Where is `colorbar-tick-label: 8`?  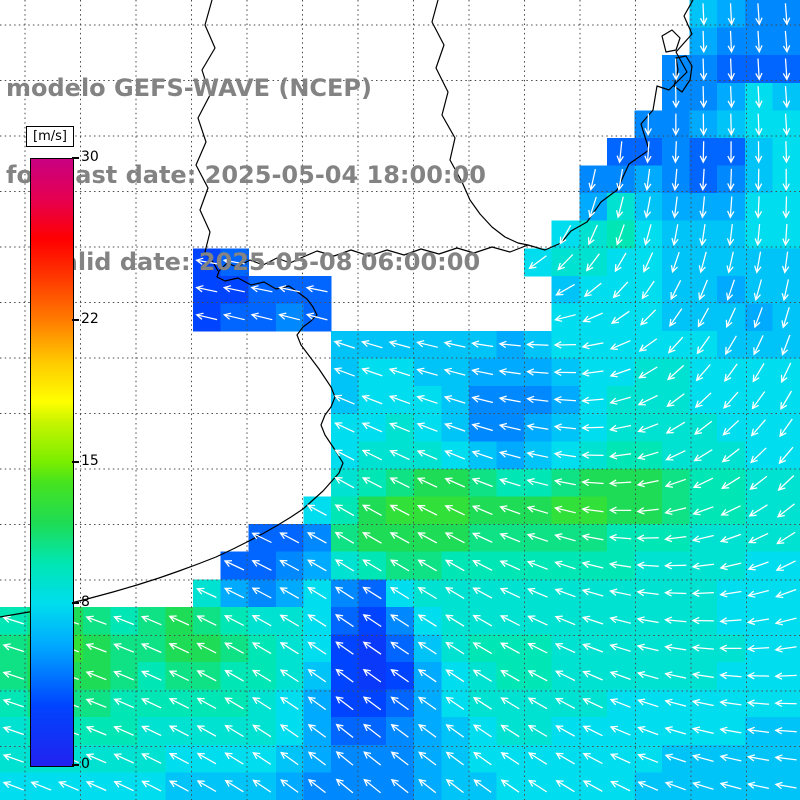
colorbar-tick-label: 8 is located at coordinates (85, 602).